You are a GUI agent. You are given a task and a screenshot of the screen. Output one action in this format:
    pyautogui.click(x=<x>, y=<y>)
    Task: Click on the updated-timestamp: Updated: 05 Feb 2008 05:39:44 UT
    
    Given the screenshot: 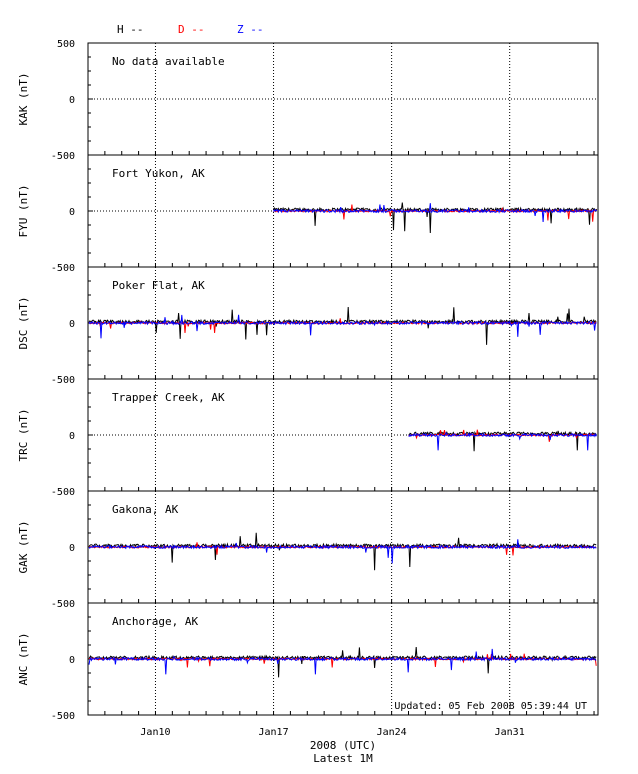 What is the action you would take?
    pyautogui.click(x=490, y=706)
    